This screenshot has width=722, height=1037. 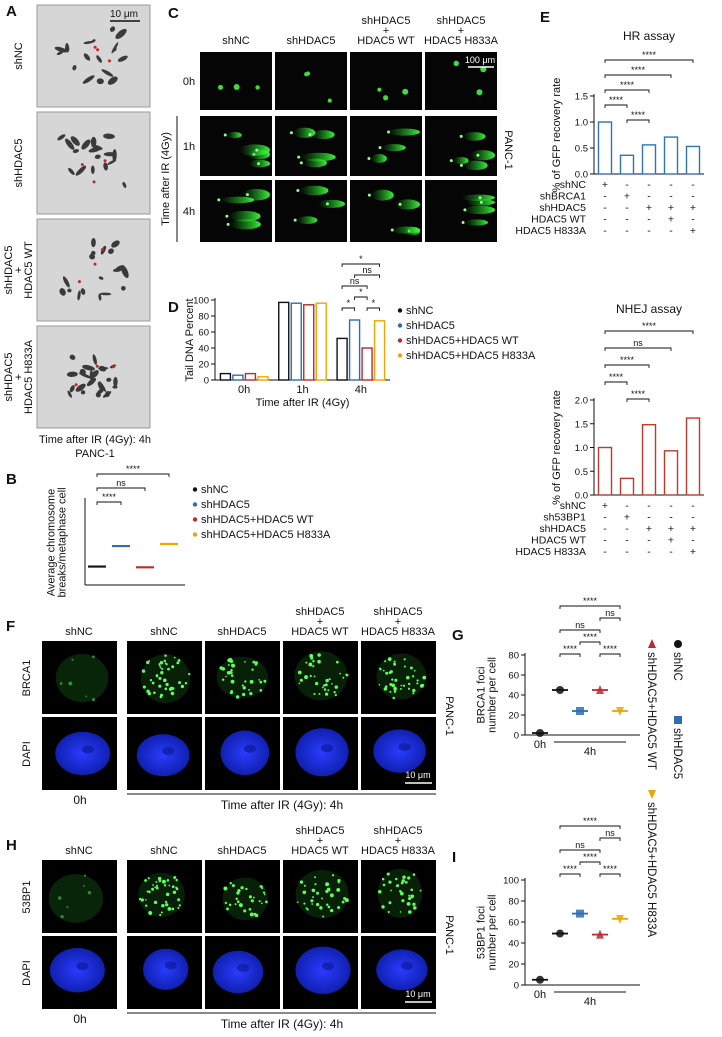 What do you see at coordinates (693, 456) in the screenshot?
I see `bar` at bounding box center [693, 456].